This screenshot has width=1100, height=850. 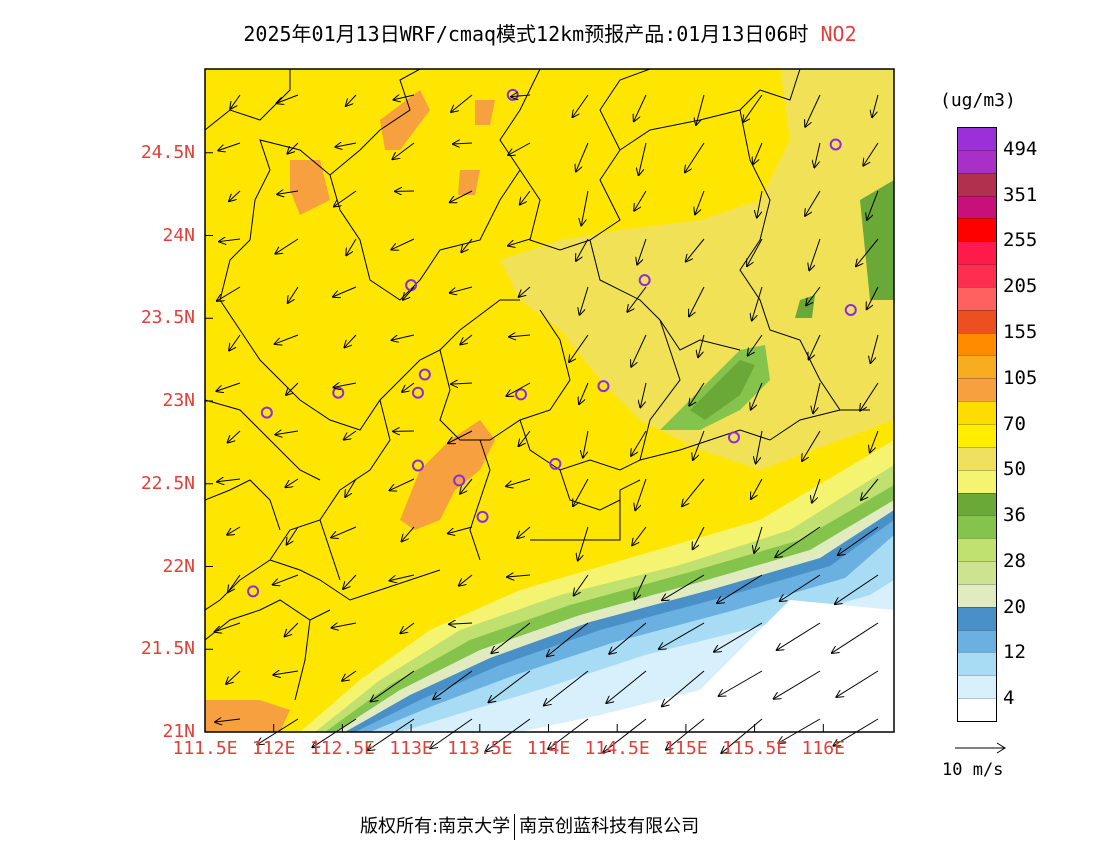 I want to click on lat-tick-label: 21.5N, so click(x=167, y=649).